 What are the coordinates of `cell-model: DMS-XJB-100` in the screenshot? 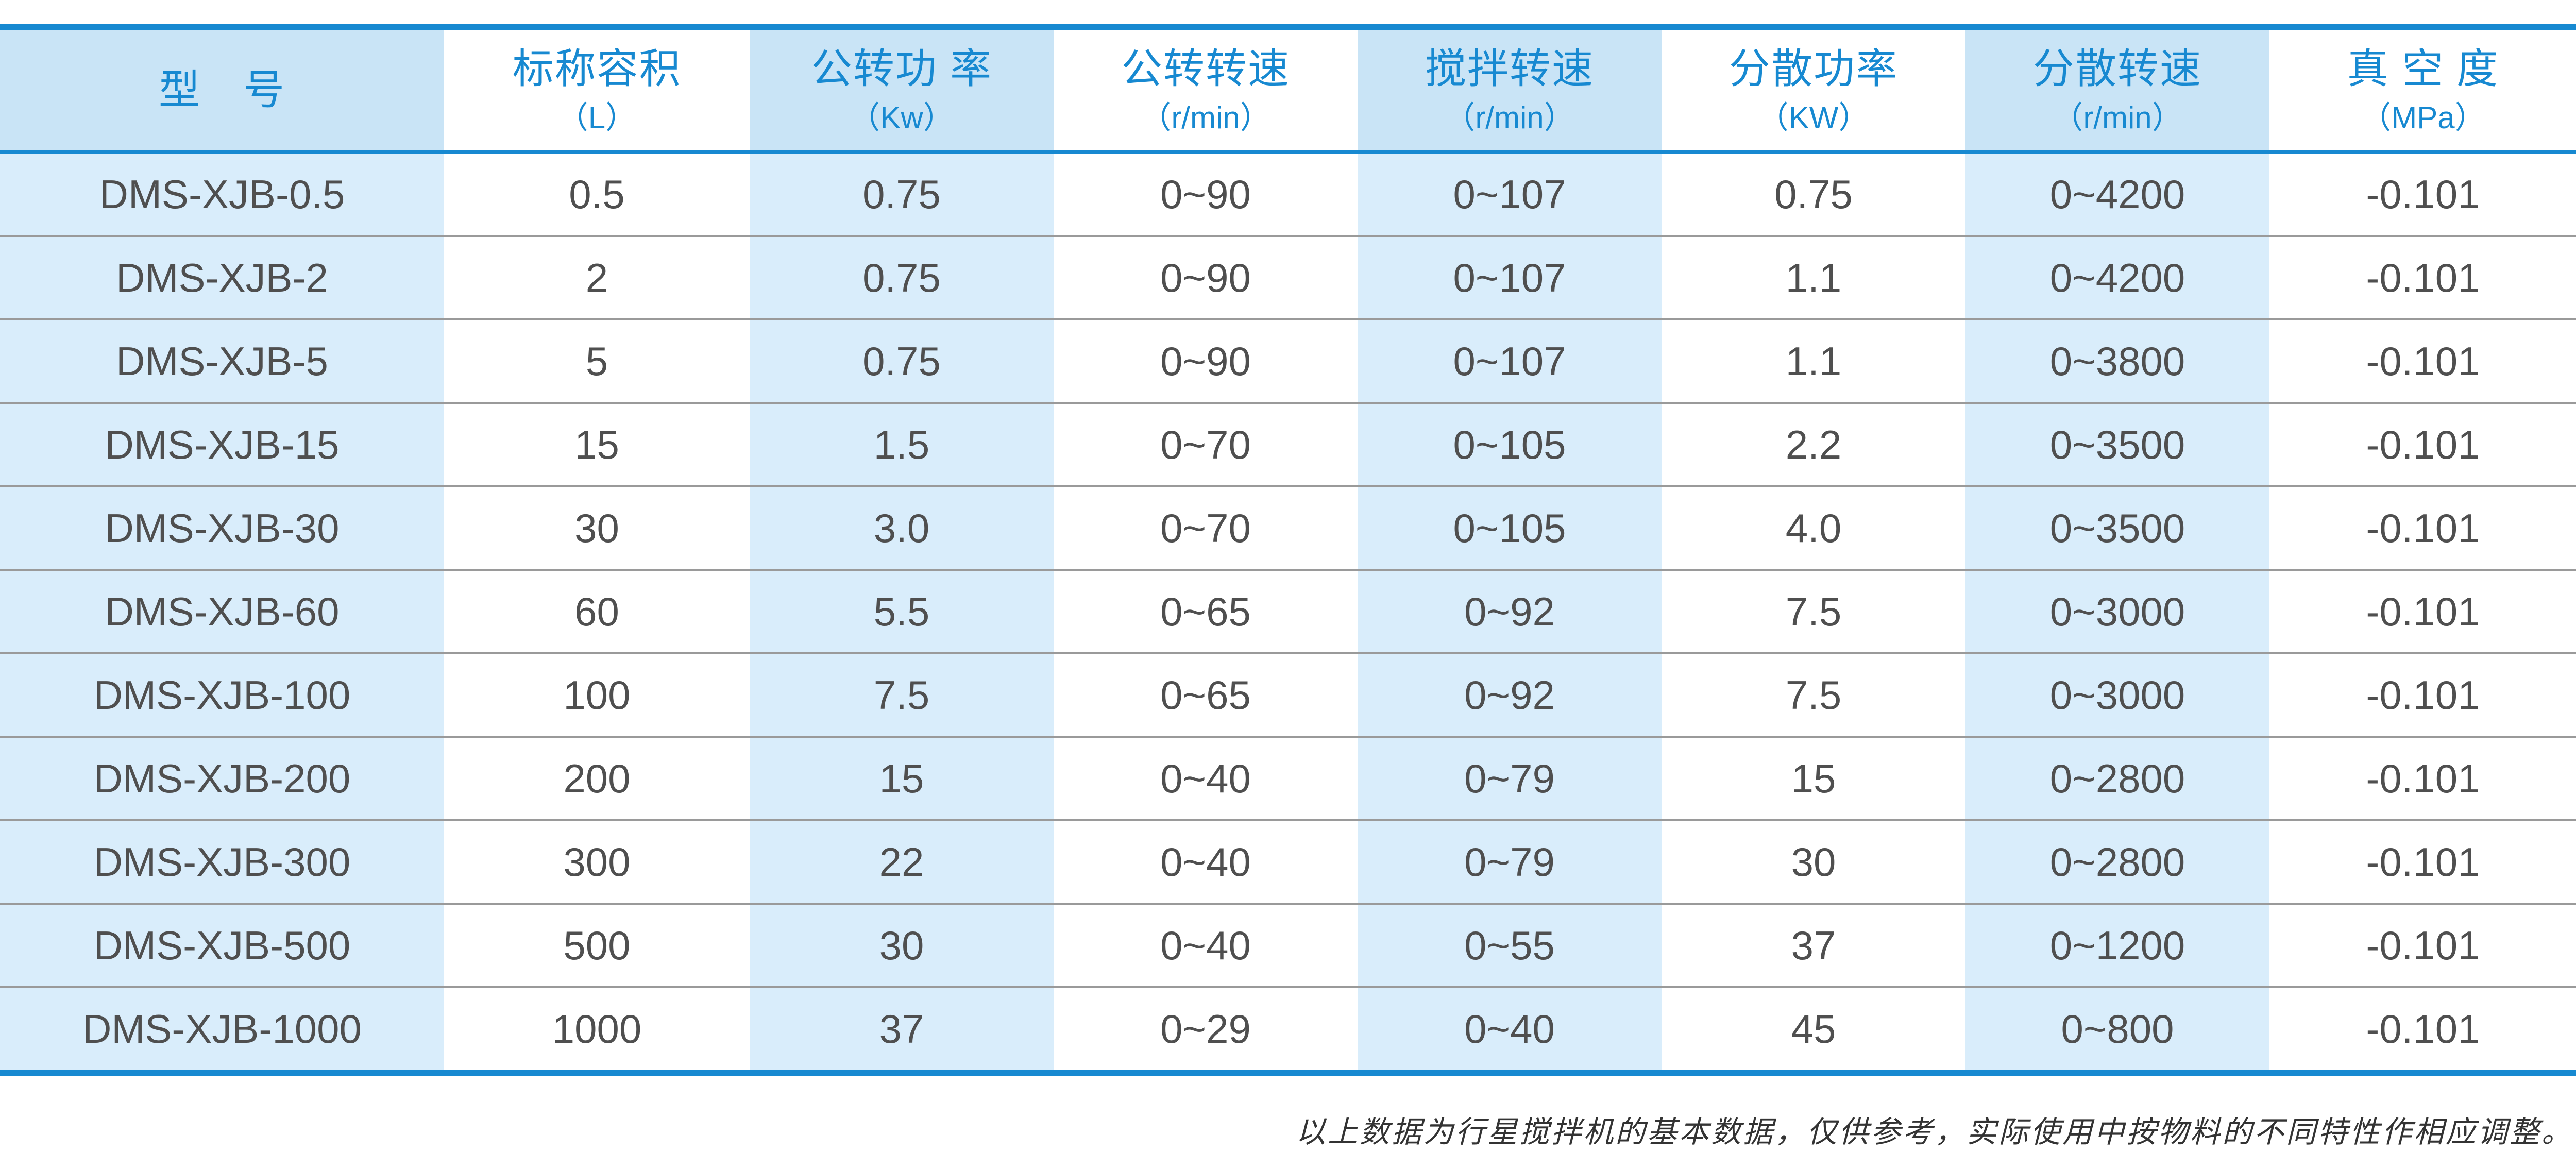 It's located at (222, 695).